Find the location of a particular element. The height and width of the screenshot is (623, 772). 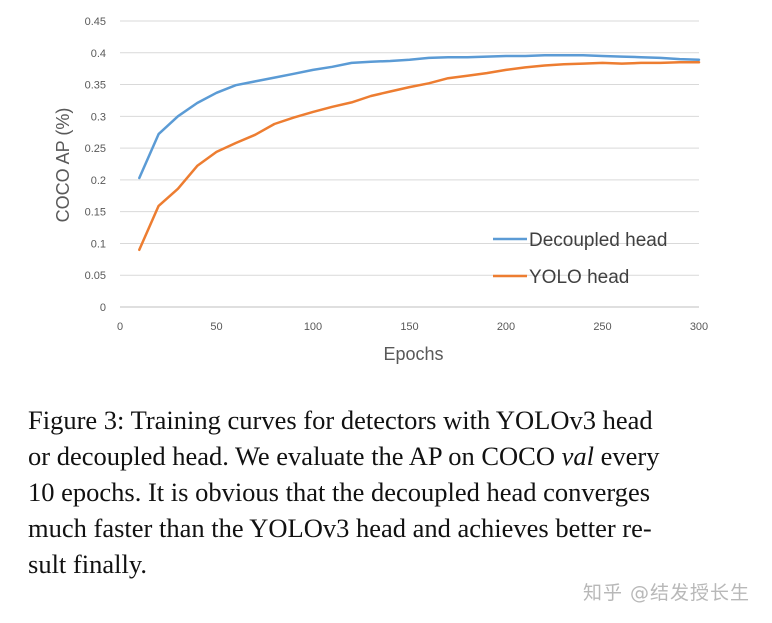

legend-label-yolo: YOLO head is located at coordinates (579, 277).